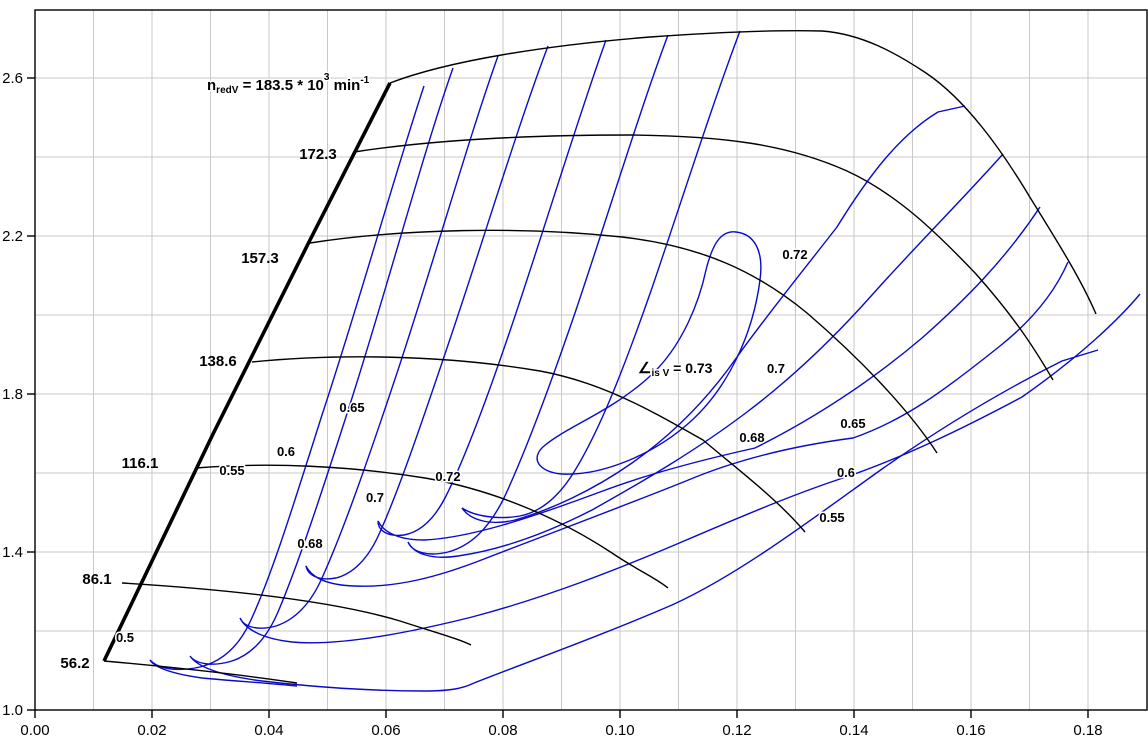  Describe the element at coordinates (151, 730) in the screenshot. I see `x-axis-tick-label: 0.02` at that location.